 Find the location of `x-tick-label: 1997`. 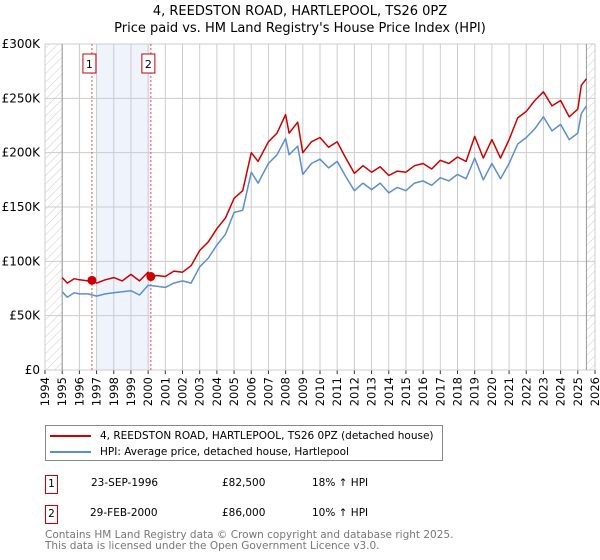

x-tick-label: 1997 is located at coordinates (97, 391).